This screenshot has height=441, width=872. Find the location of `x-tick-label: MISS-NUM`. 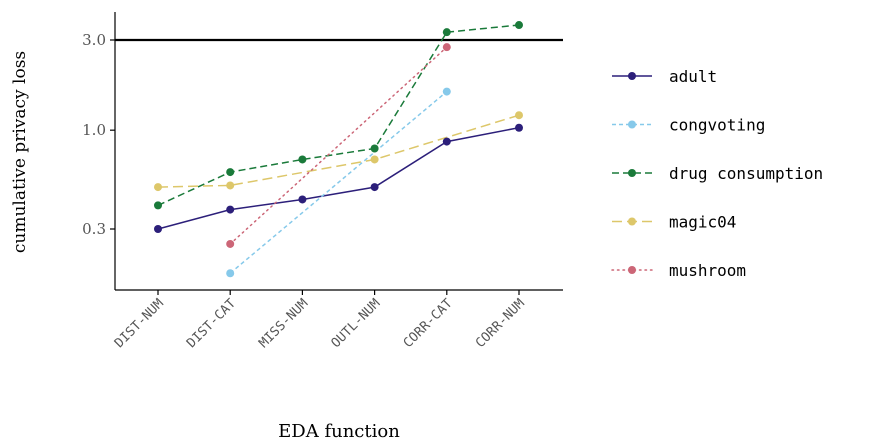

x-tick-label: MISS-NUM is located at coordinates (283, 323).